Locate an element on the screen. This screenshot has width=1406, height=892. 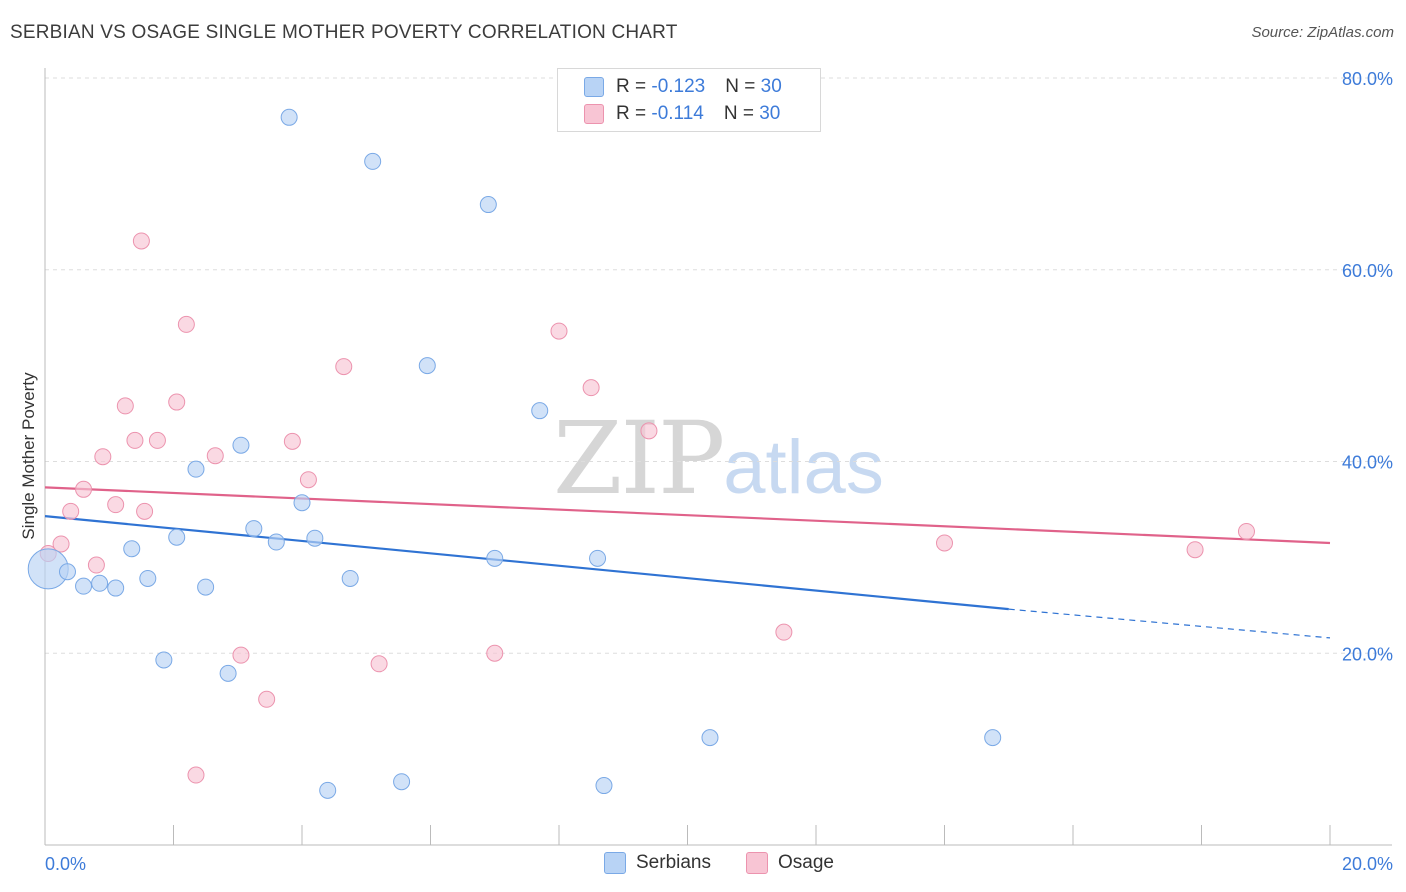
legend-item-osage: Osage is located at coordinates (790, 863).